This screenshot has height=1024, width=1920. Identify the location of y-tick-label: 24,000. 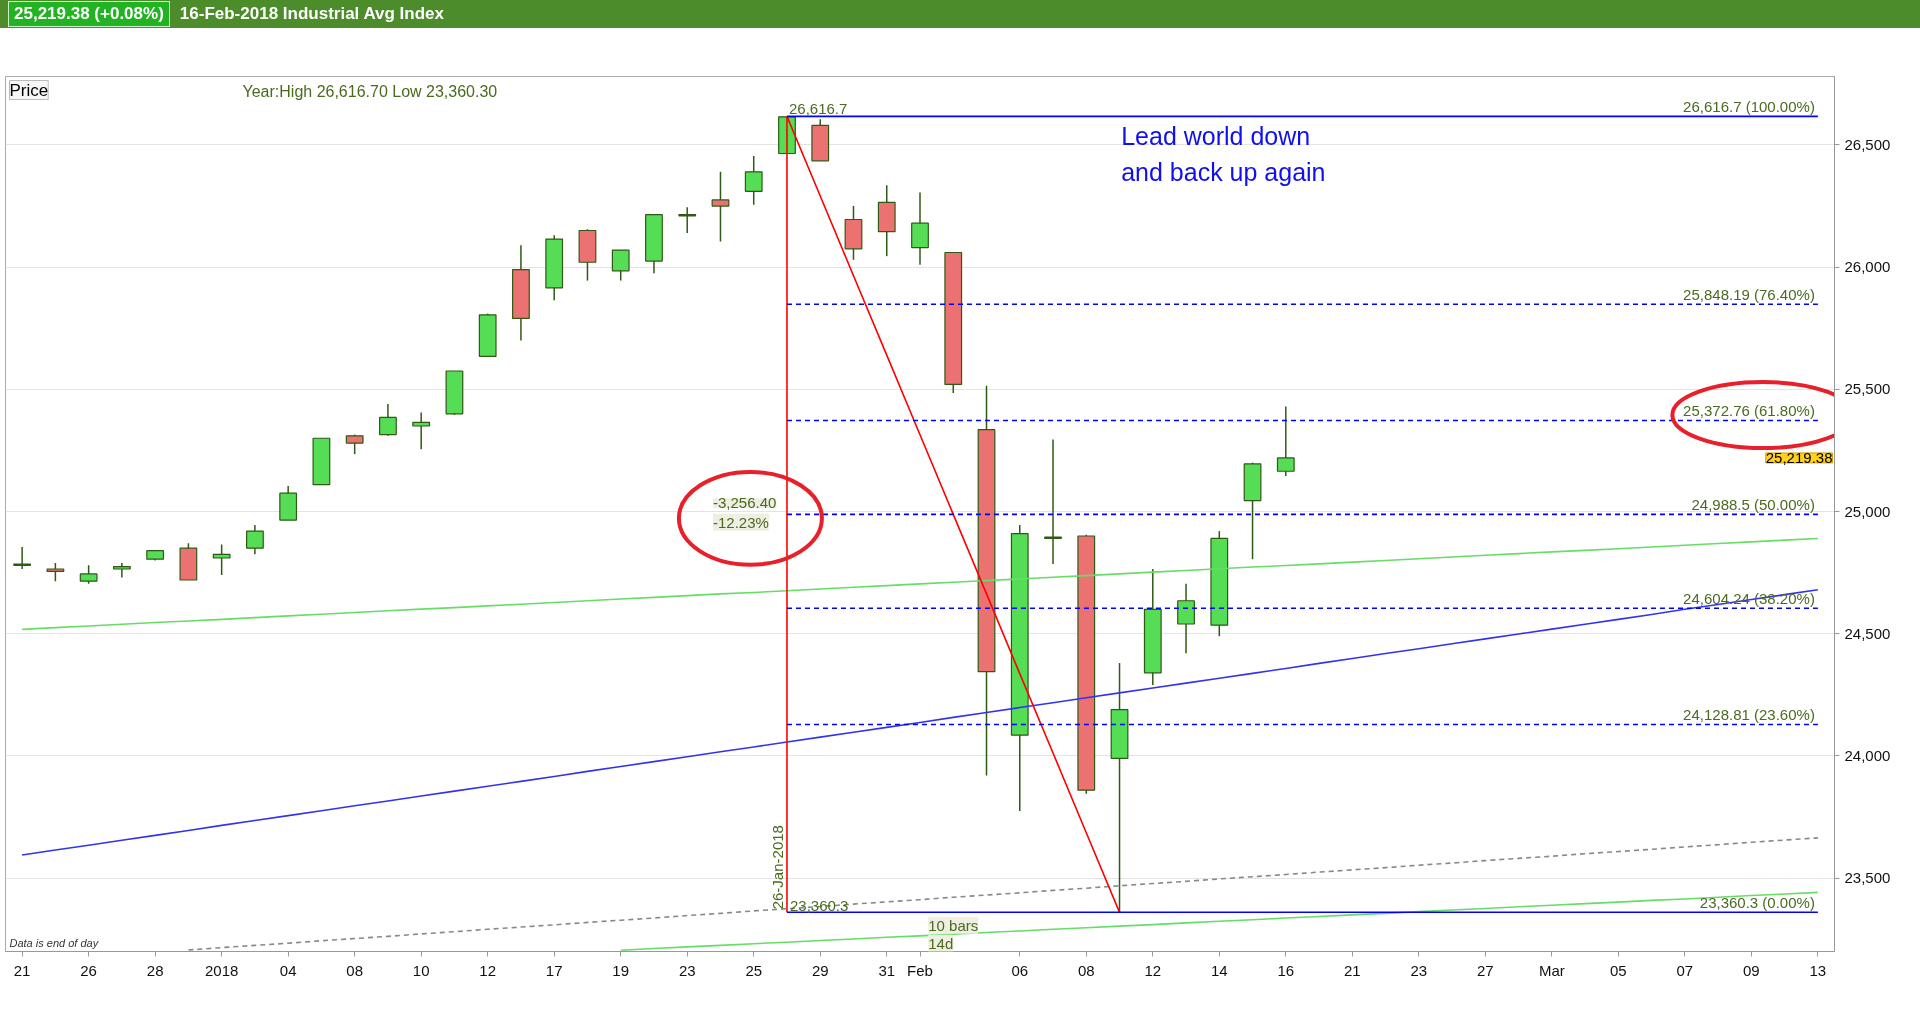
(1867, 755).